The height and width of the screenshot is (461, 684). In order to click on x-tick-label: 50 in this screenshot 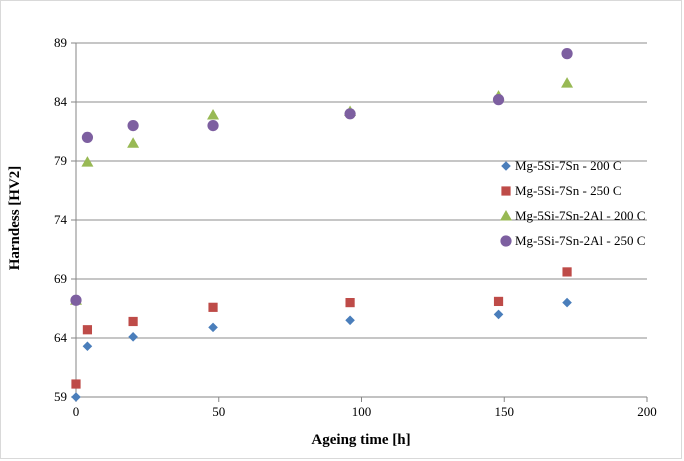, I will do `click(218, 411)`.